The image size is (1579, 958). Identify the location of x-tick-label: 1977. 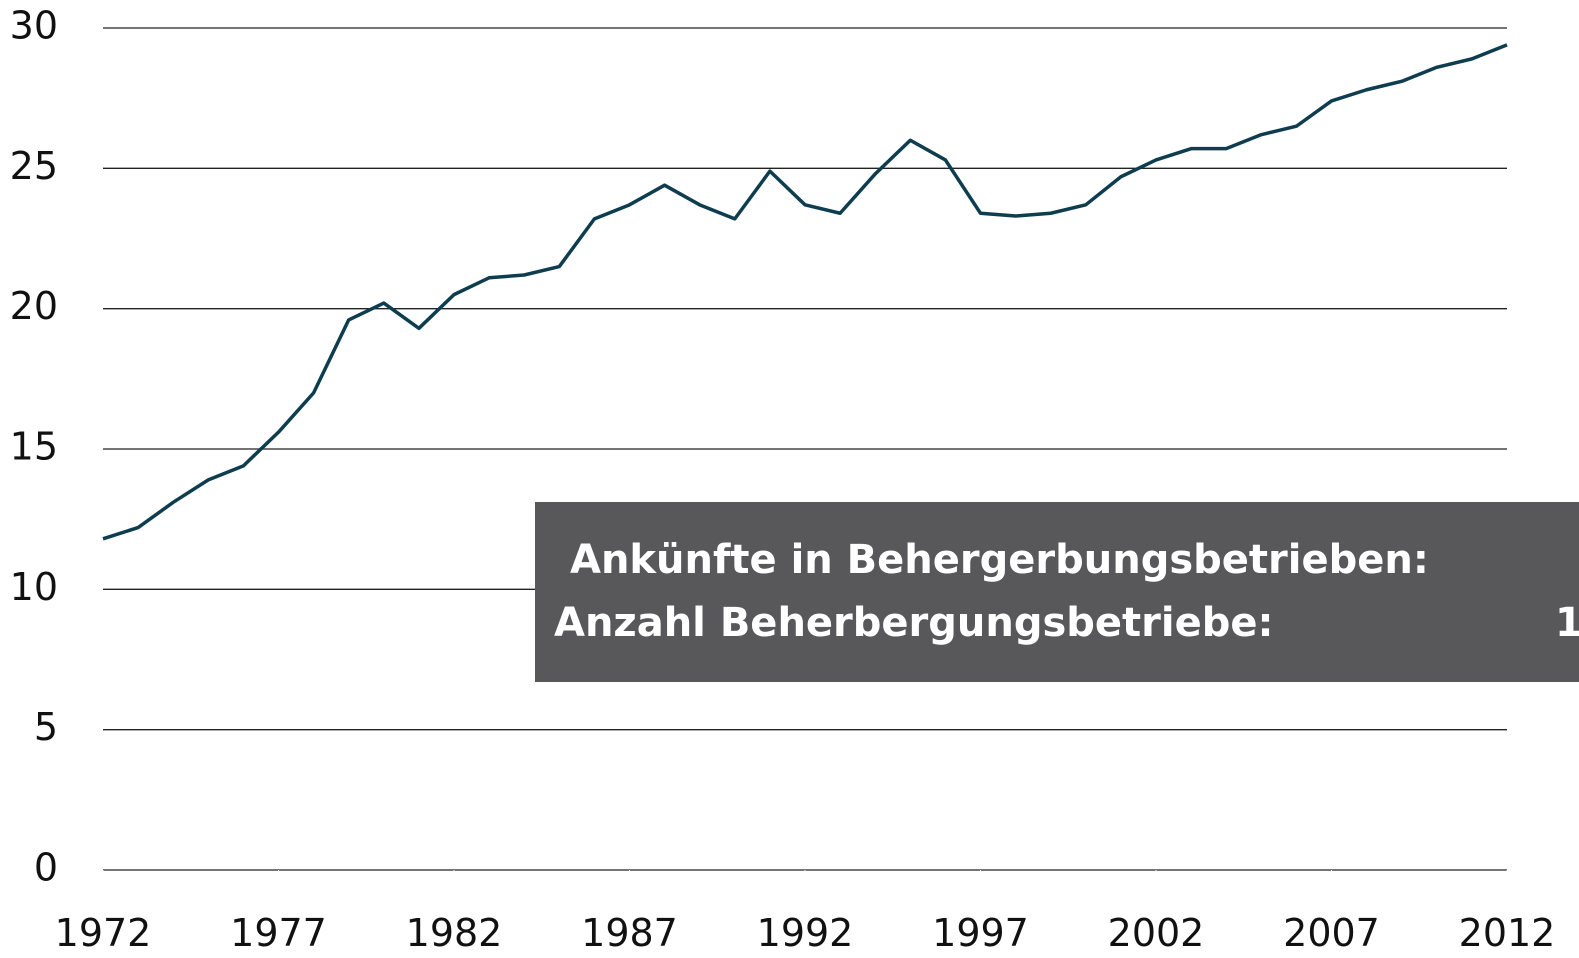
(278, 933).